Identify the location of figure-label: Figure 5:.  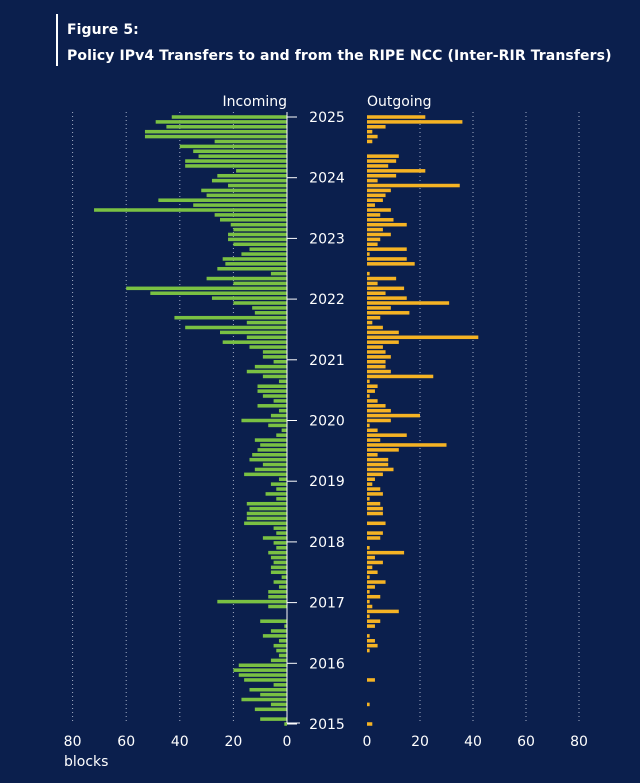
(103, 30).